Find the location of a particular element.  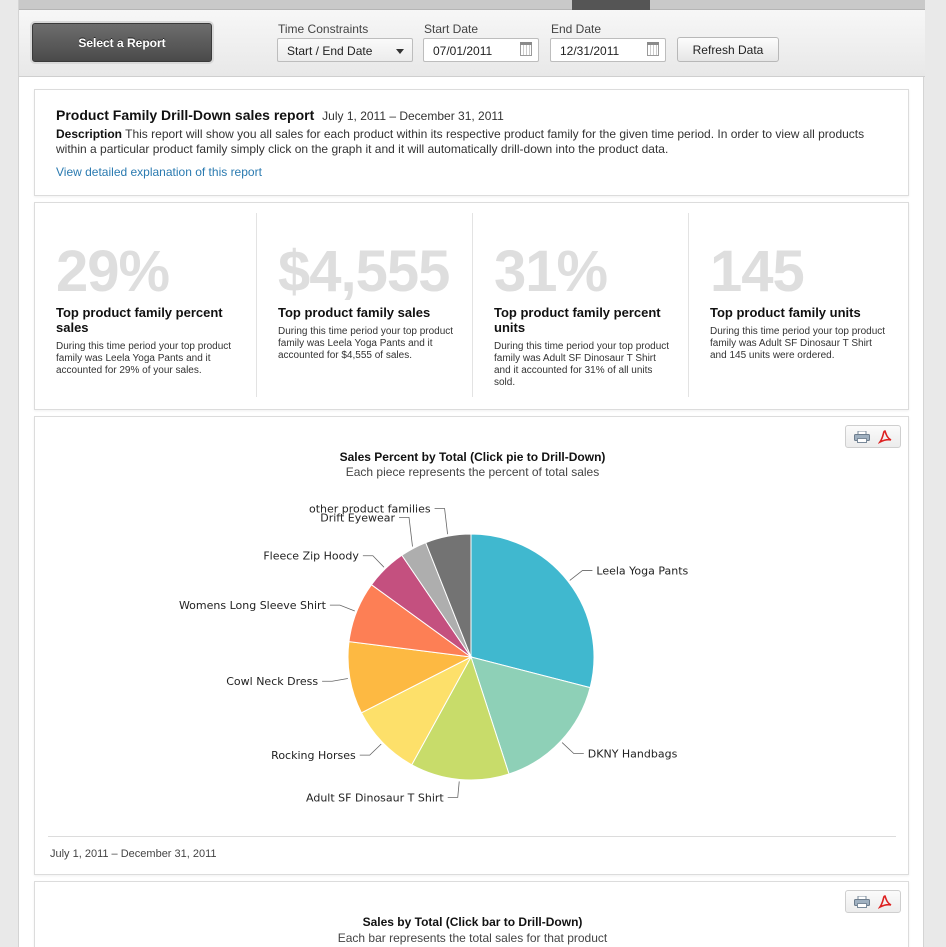

kpi-title: Top product family units is located at coordinates (785, 312).